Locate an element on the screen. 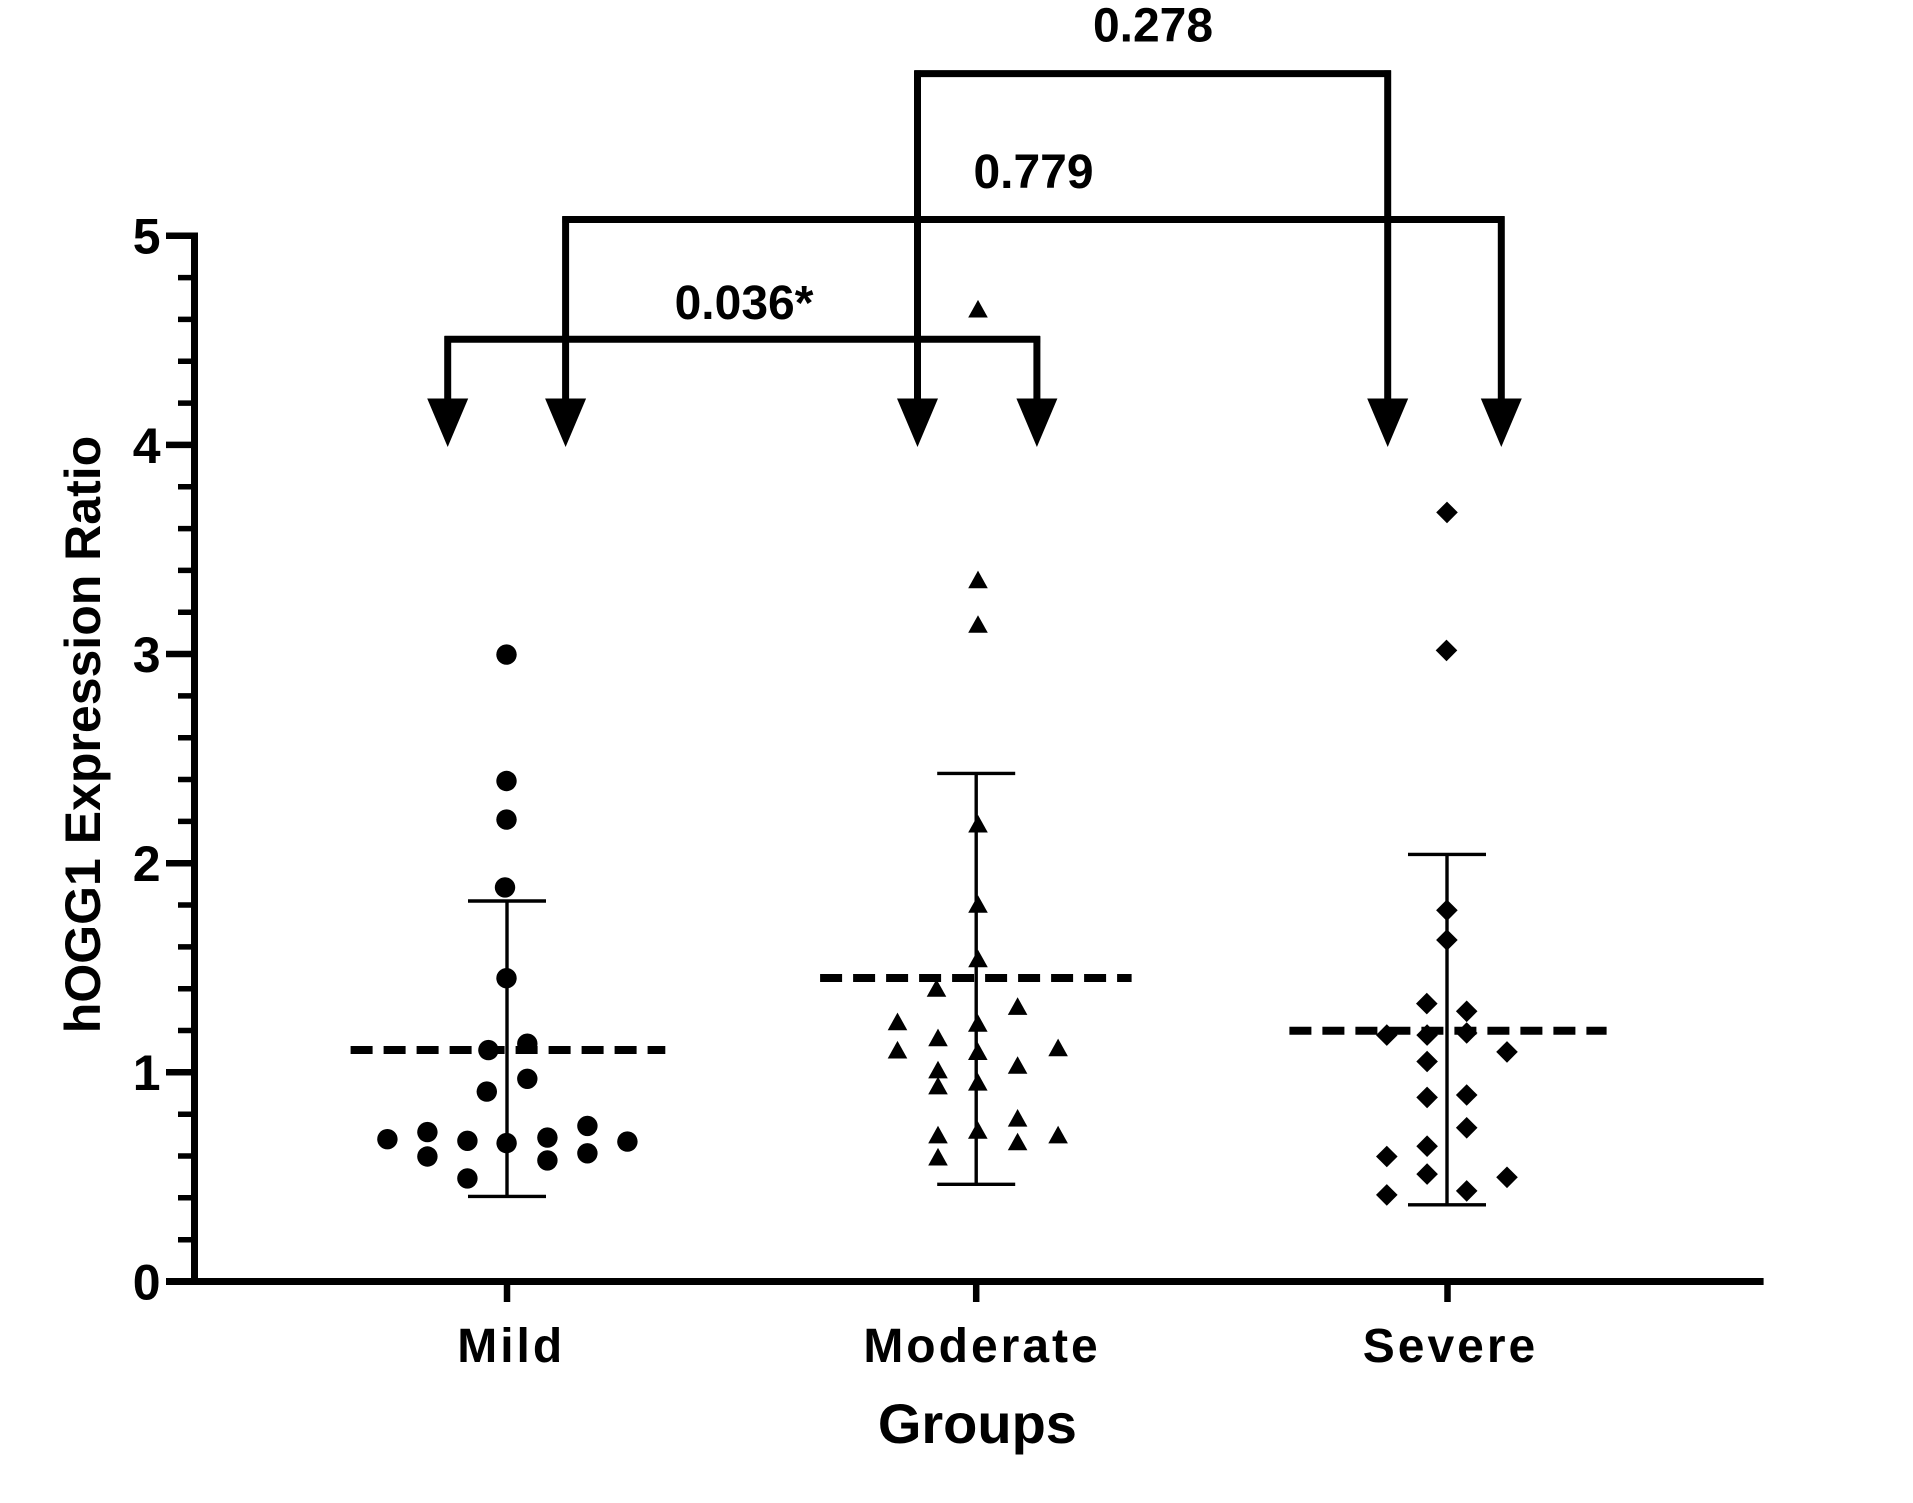 This screenshot has width=1913, height=1503. svg-text: Mild is located at coordinates (511, 1346).